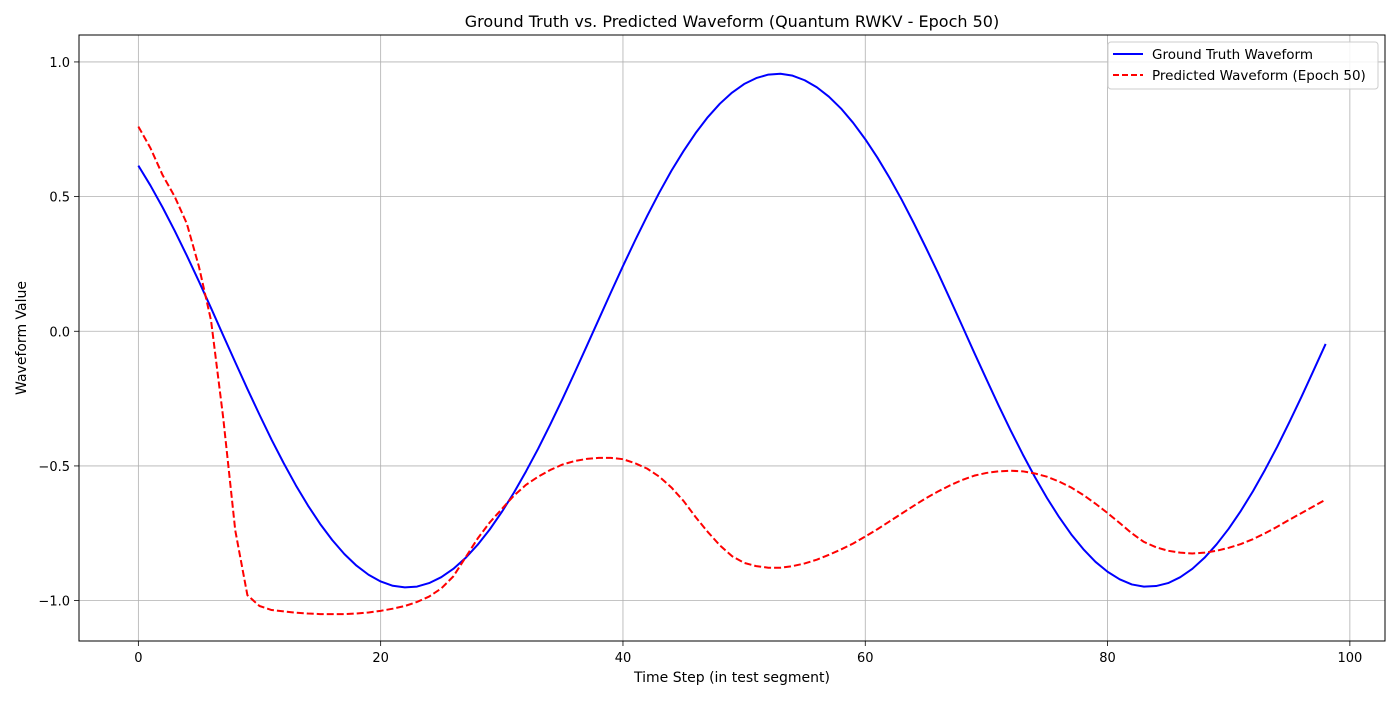 The height and width of the screenshot is (704, 1400). What do you see at coordinates (748, 653) in the screenshot?
I see `x-axis: 0 20 40 60 80 100` at bounding box center [748, 653].